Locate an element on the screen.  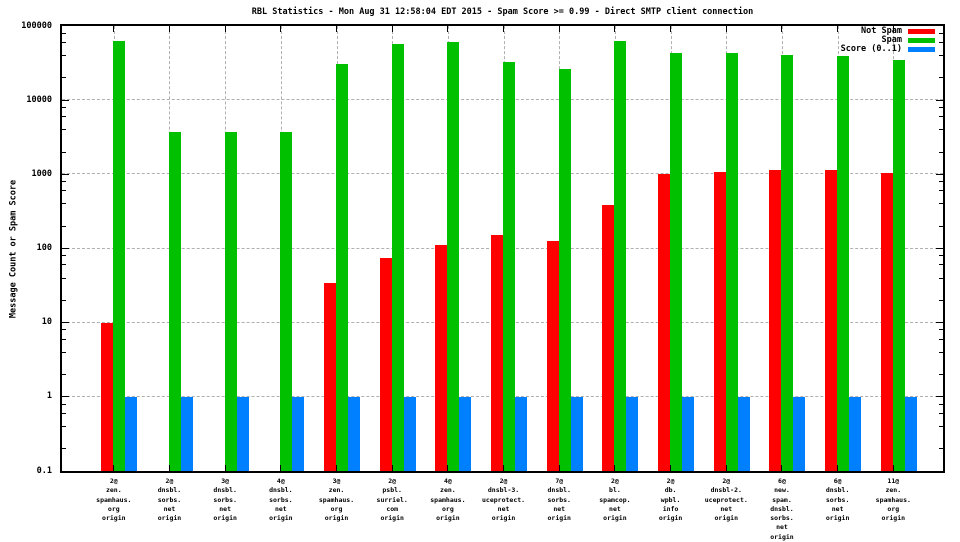
x-tick-label: 6@ dnsbl. sorbs. net origin is located at coordinates (837, 500).